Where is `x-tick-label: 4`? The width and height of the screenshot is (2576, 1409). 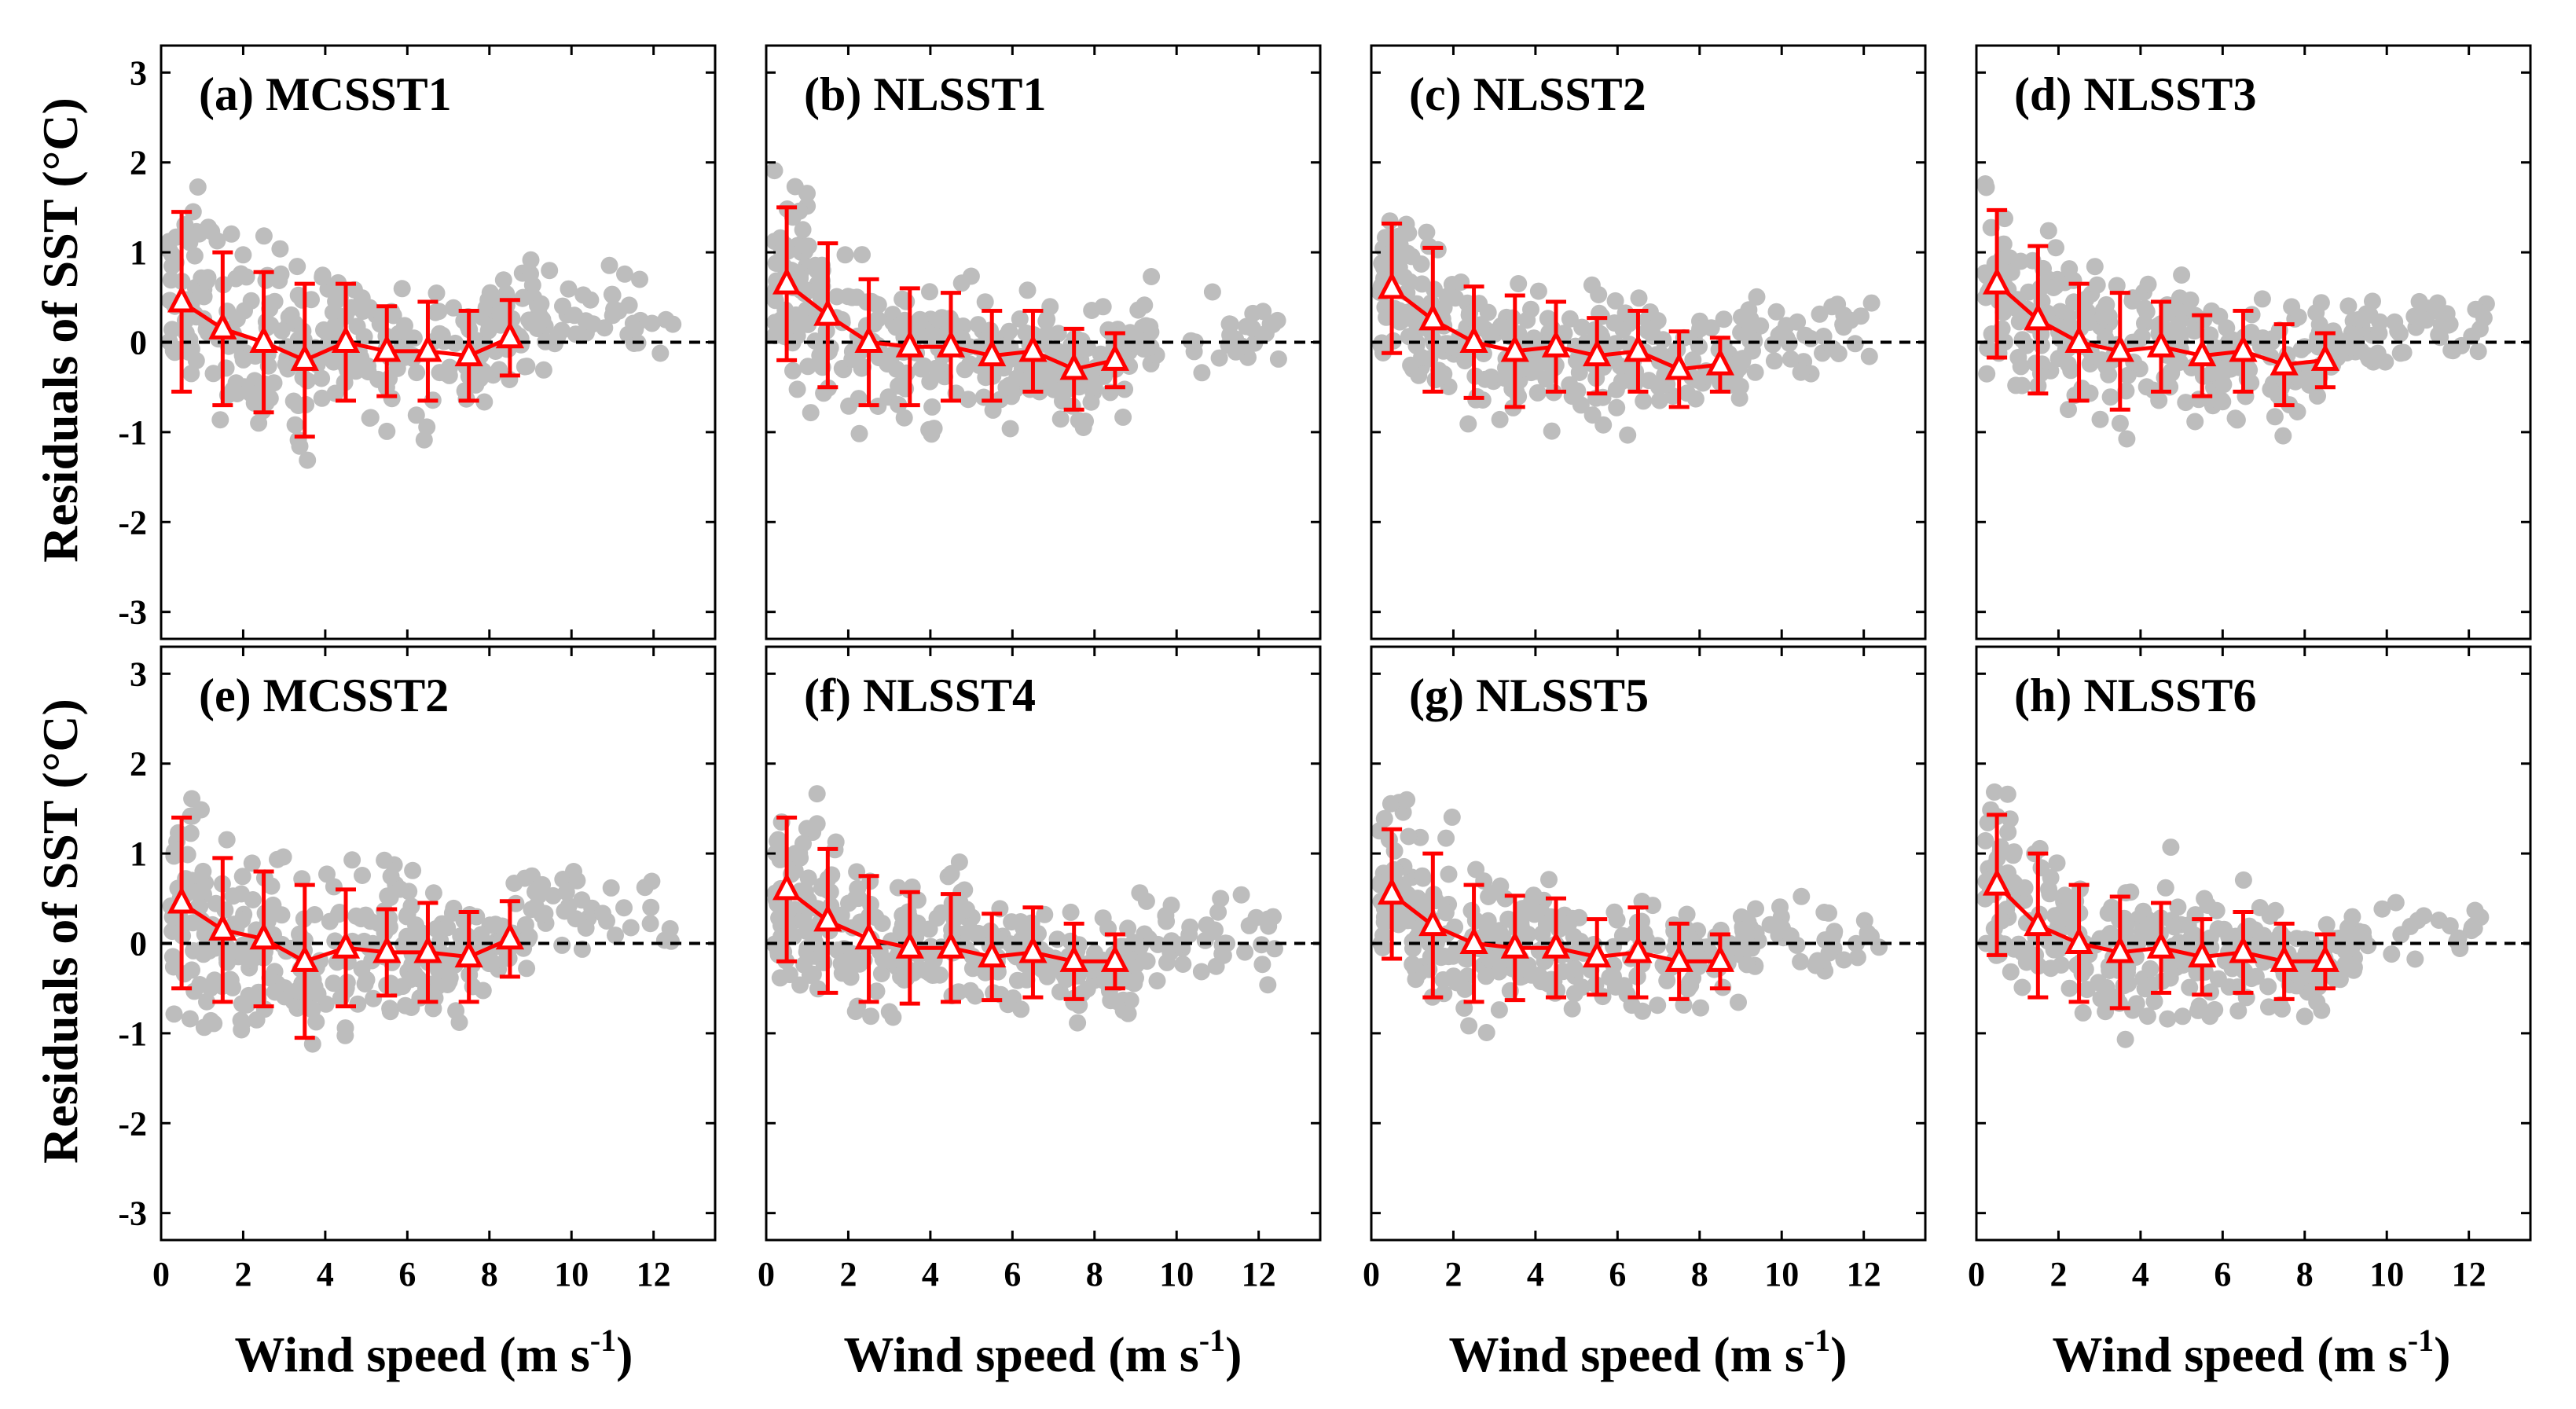 x-tick-label: 4 is located at coordinates (930, 1274).